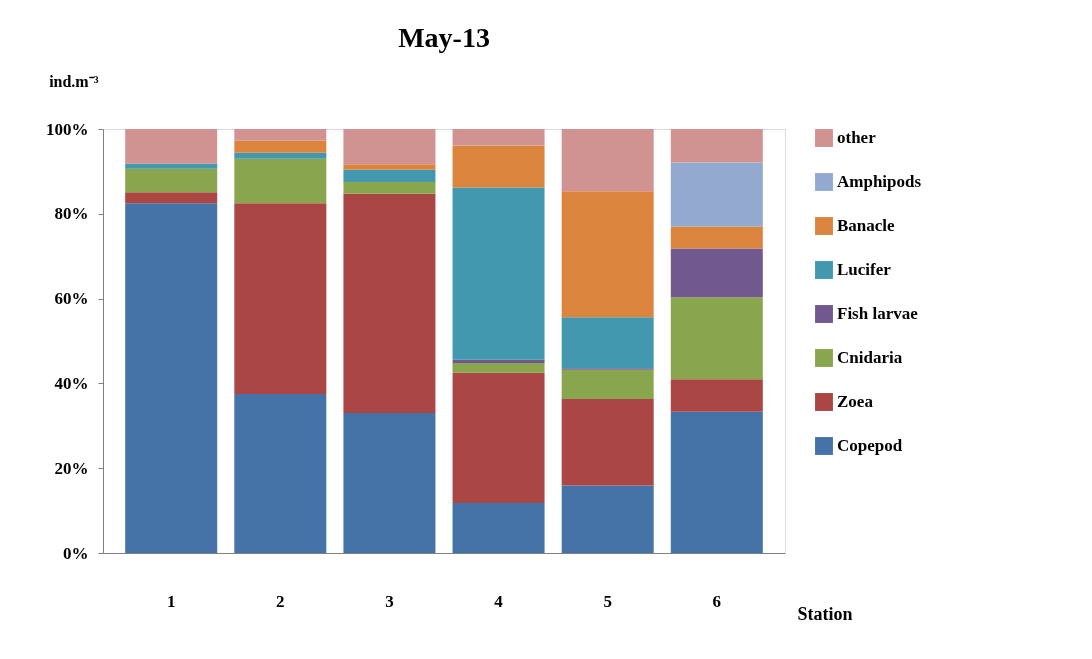 The height and width of the screenshot is (659, 1092). Describe the element at coordinates (870, 445) in the screenshot. I see `legend-label: Copepod` at that location.